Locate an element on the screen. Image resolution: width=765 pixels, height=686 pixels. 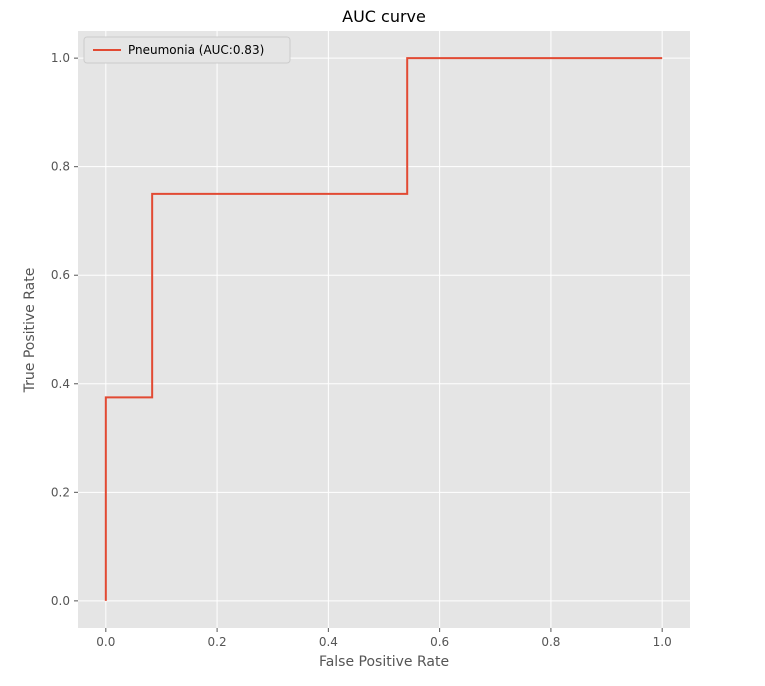
chart-title: AUC curve is located at coordinates (384, 16).